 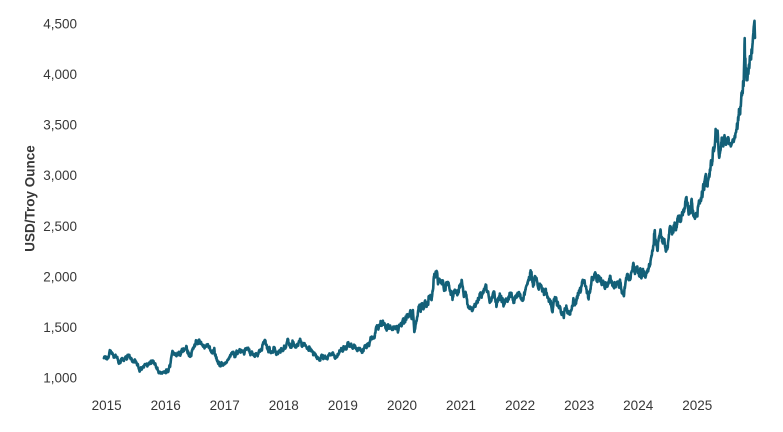 I want to click on svg-text: 1,500, so click(x=60, y=327).